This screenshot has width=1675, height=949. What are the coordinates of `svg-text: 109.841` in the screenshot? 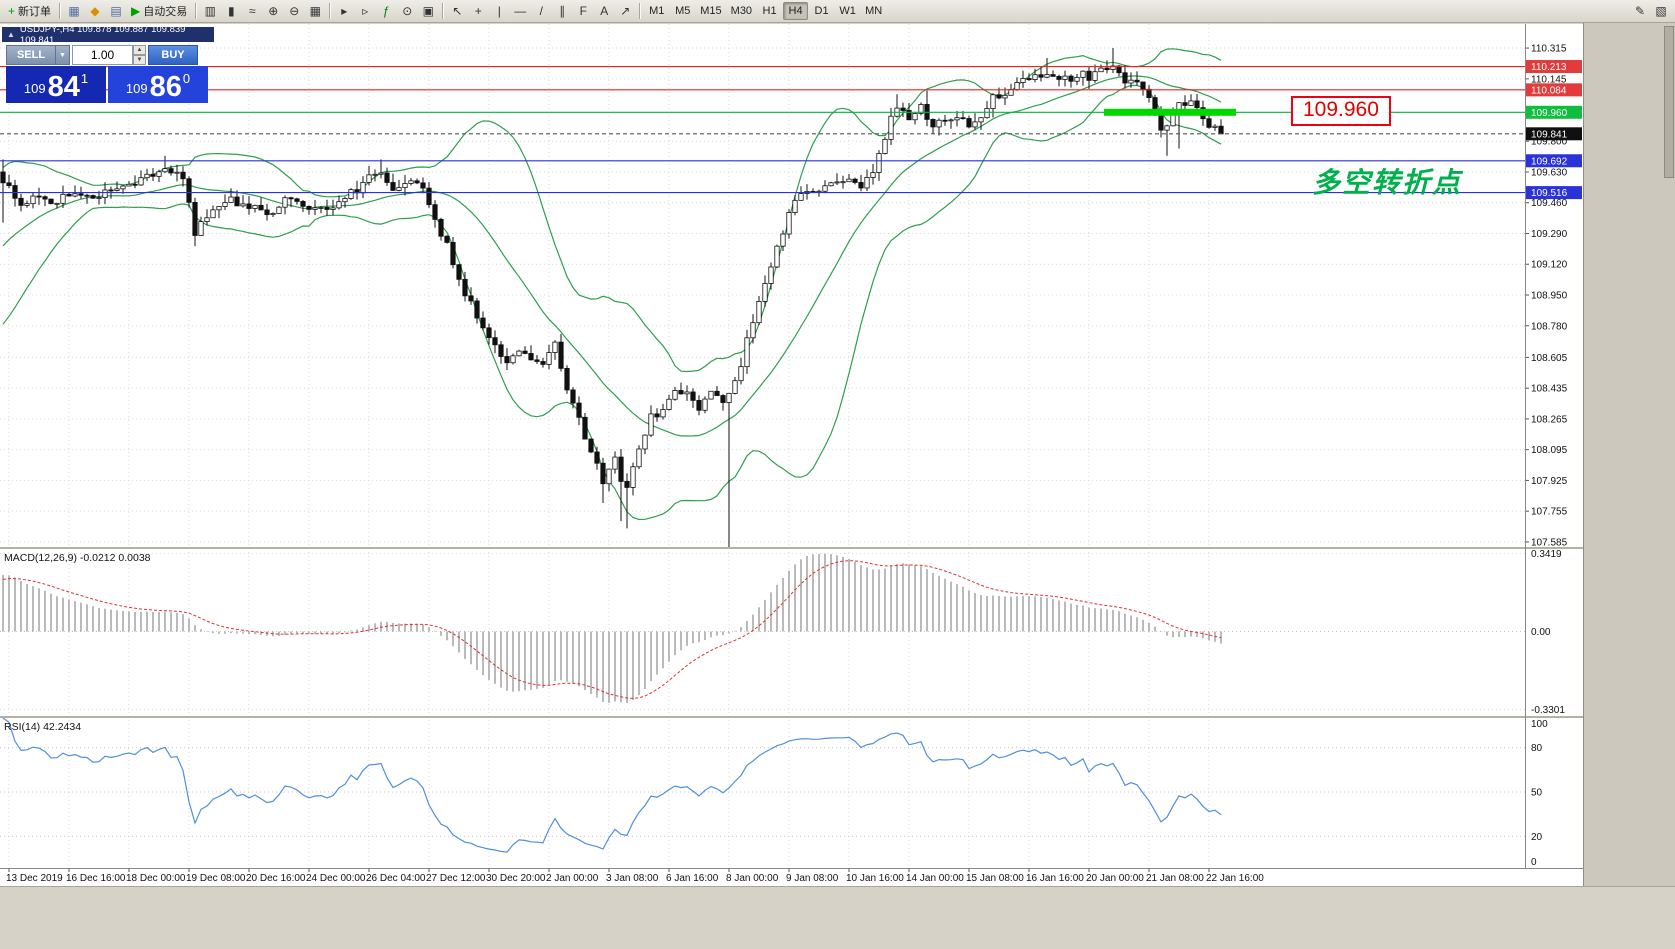 It's located at (1549, 134).